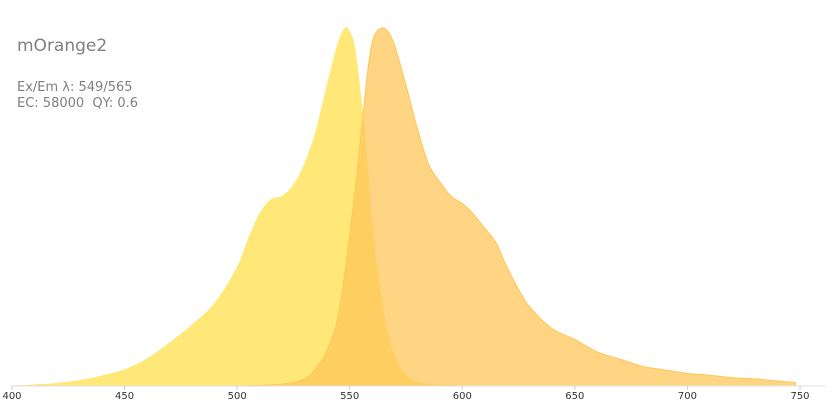 The height and width of the screenshot is (420, 840). What do you see at coordinates (124, 396) in the screenshot?
I see `x-tick-label: 450` at bounding box center [124, 396].